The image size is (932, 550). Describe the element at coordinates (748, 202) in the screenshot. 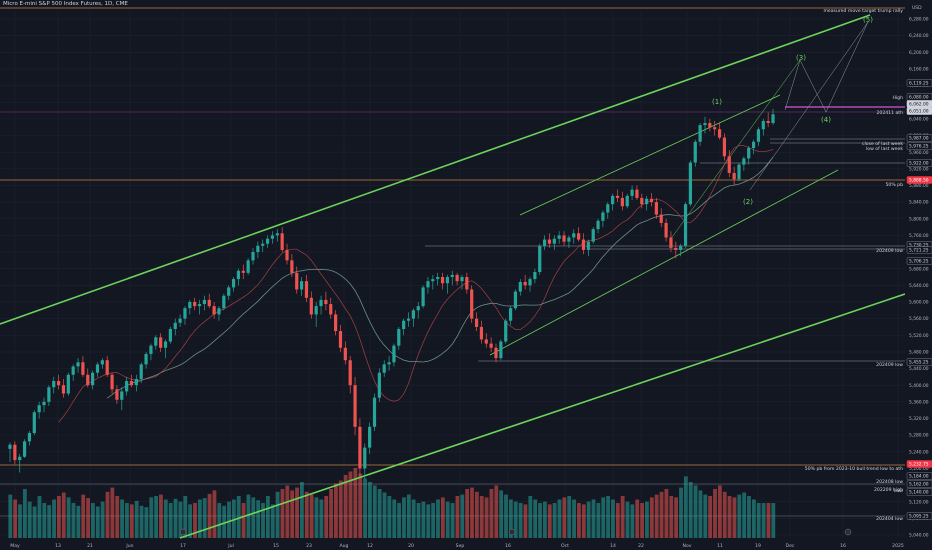

I see `wave-label: (2)` at that location.